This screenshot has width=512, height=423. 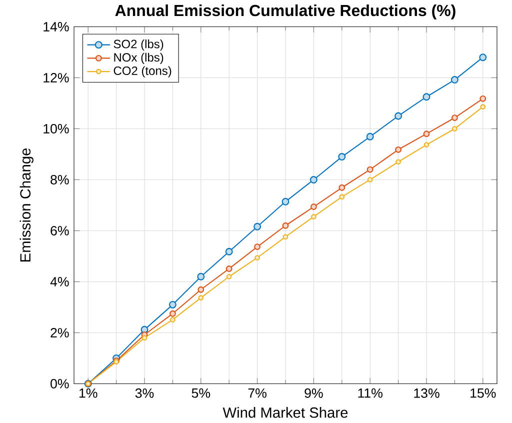 What do you see at coordinates (285, 412) in the screenshot?
I see `x-axis-title: Wind Market Share` at bounding box center [285, 412].